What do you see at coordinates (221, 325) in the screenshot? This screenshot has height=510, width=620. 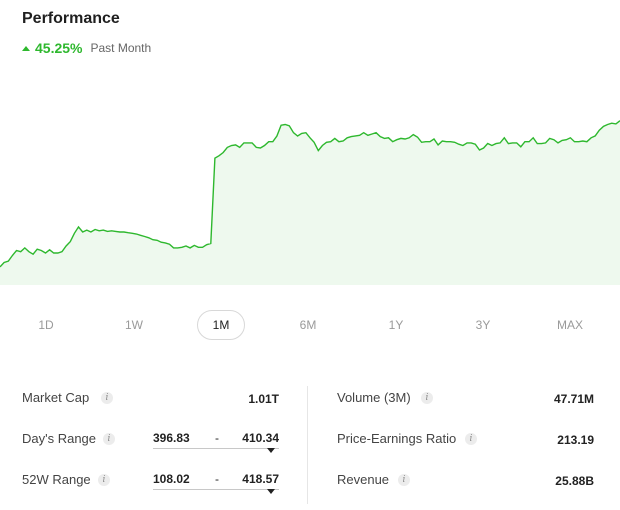 I see `tab-1m: 1M` at bounding box center [221, 325].